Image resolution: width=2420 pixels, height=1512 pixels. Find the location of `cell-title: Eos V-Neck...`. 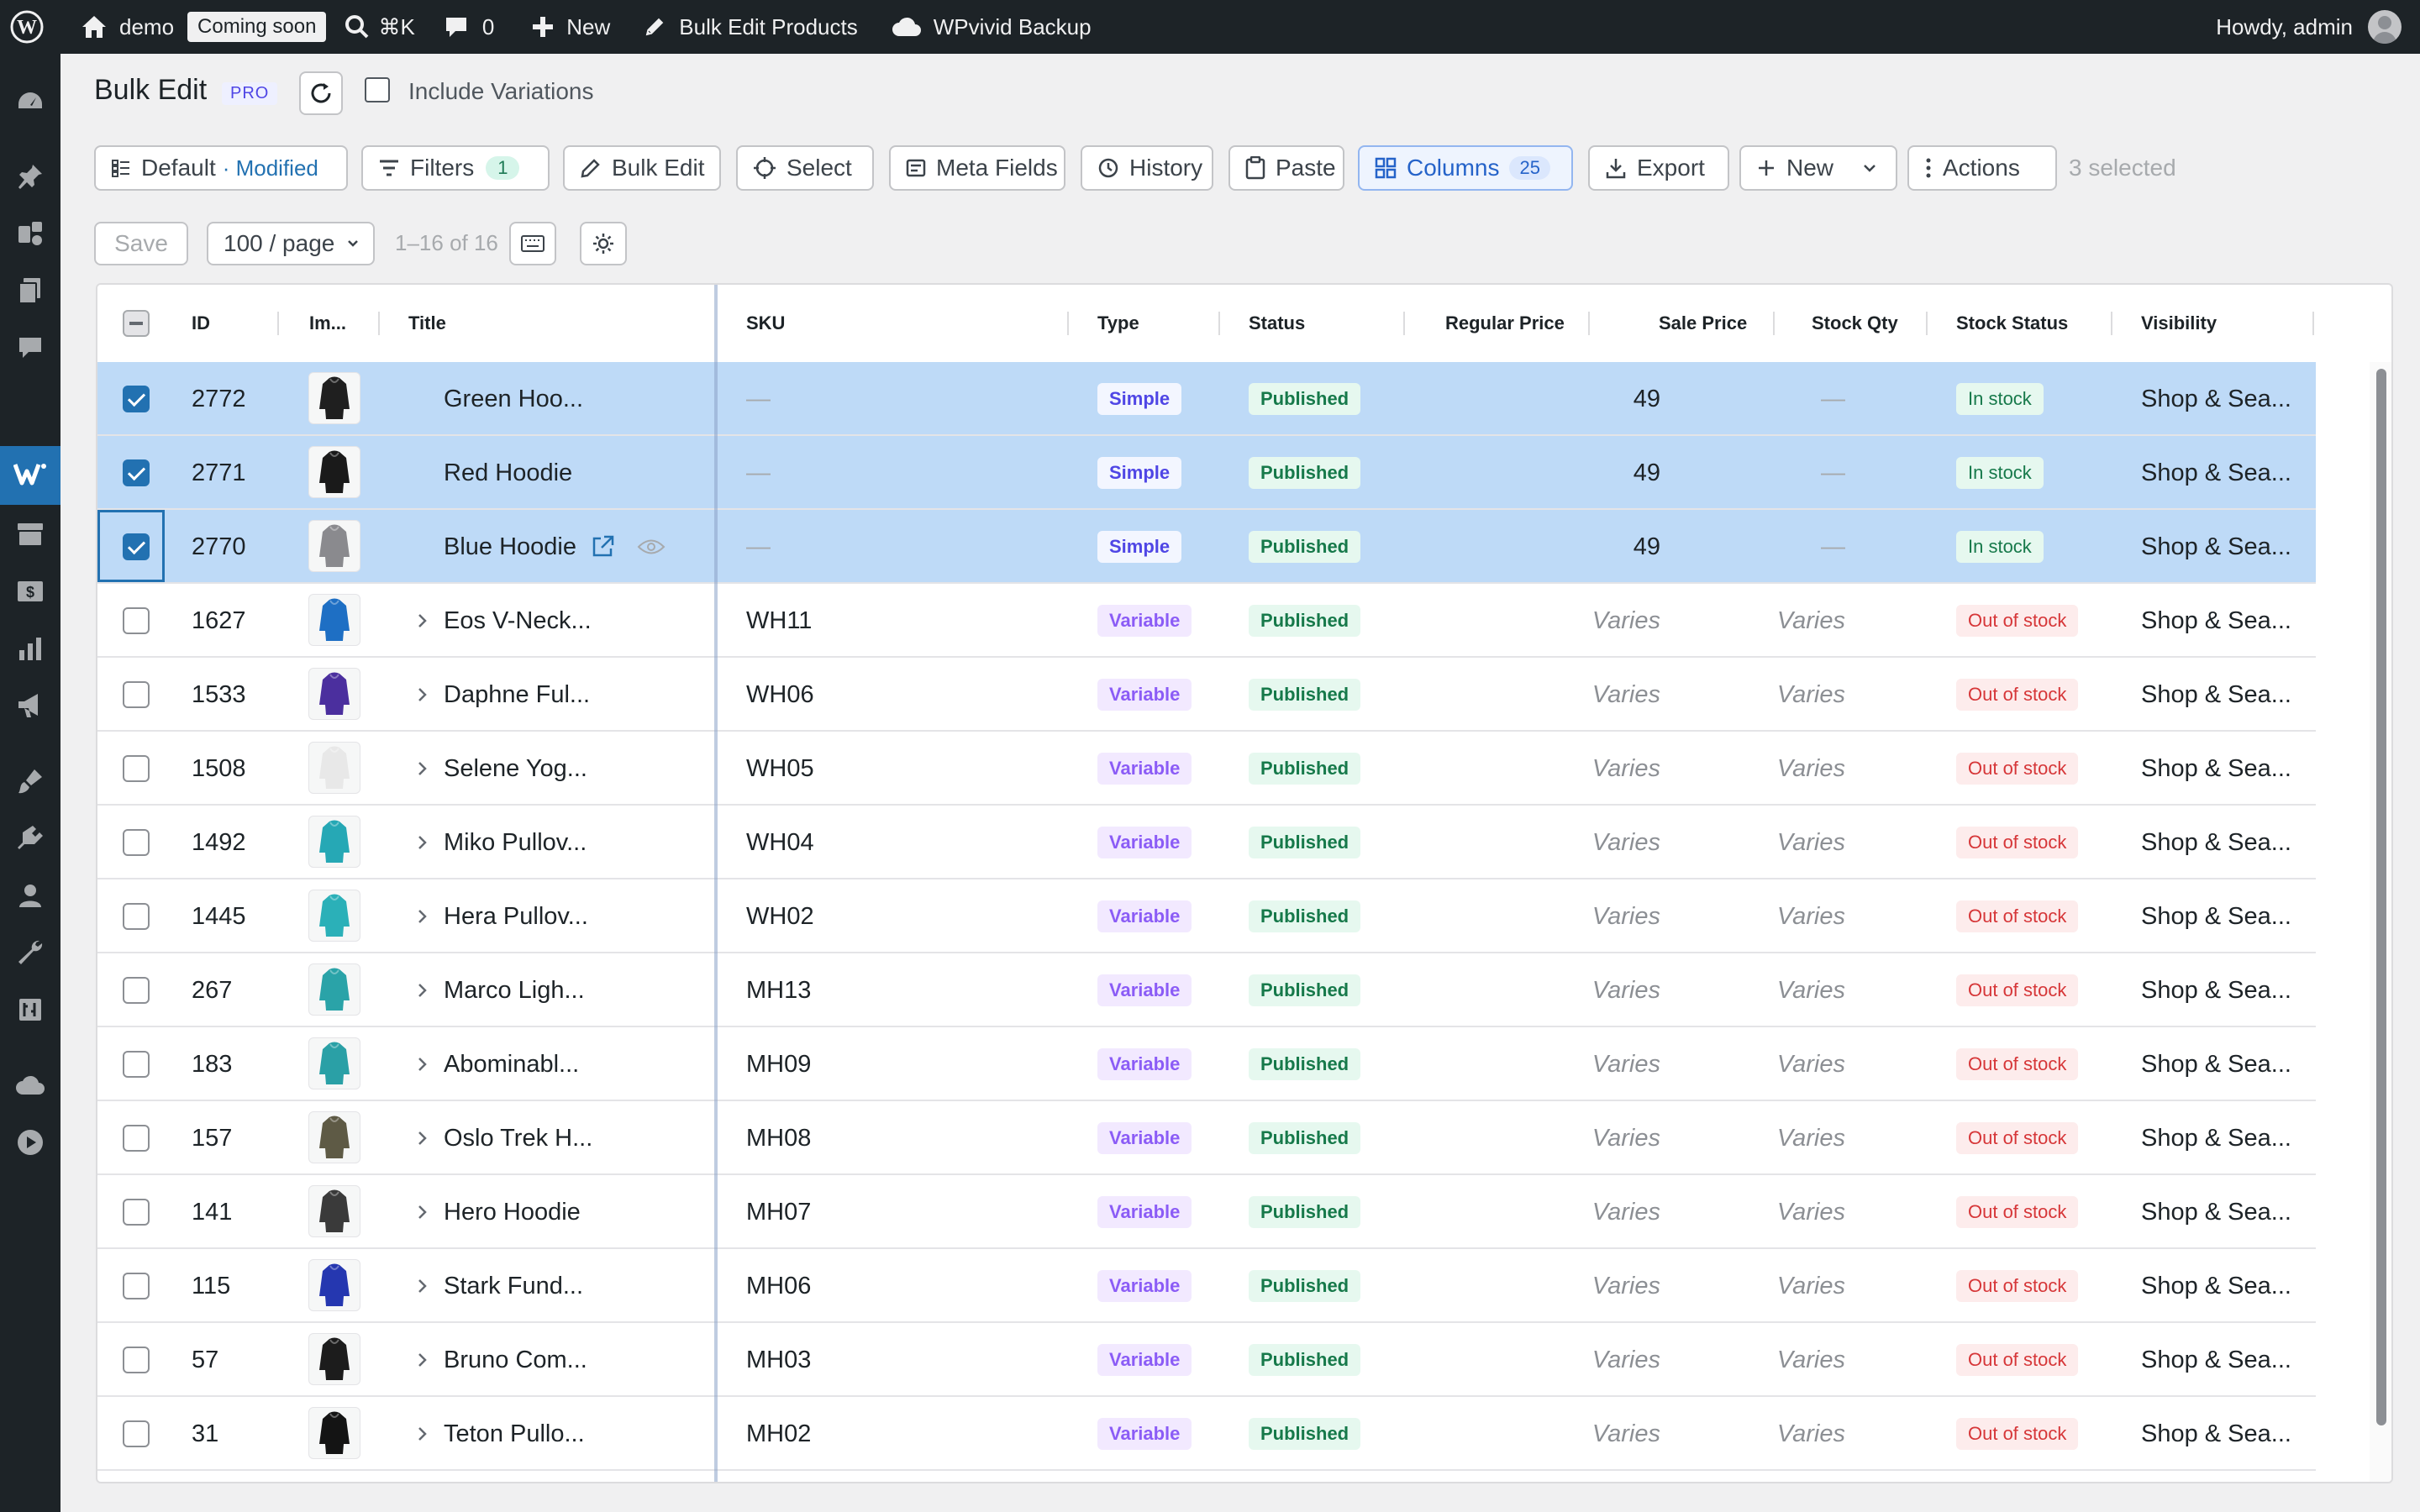

cell-title: Eos V-Neck... is located at coordinates (518, 620).